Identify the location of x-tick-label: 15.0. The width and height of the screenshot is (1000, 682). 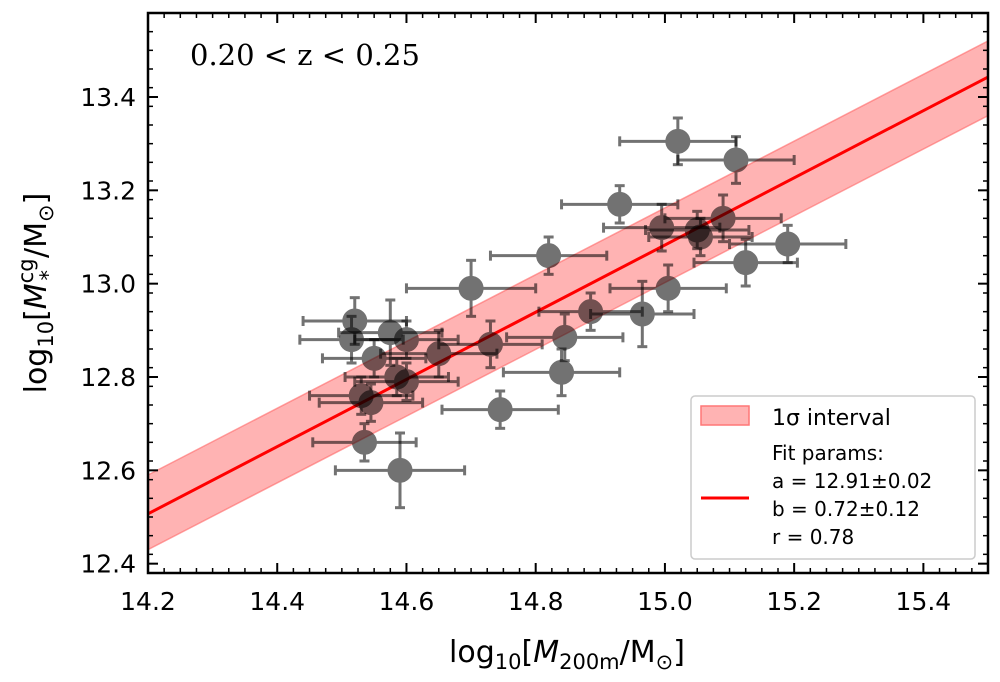
(665, 601).